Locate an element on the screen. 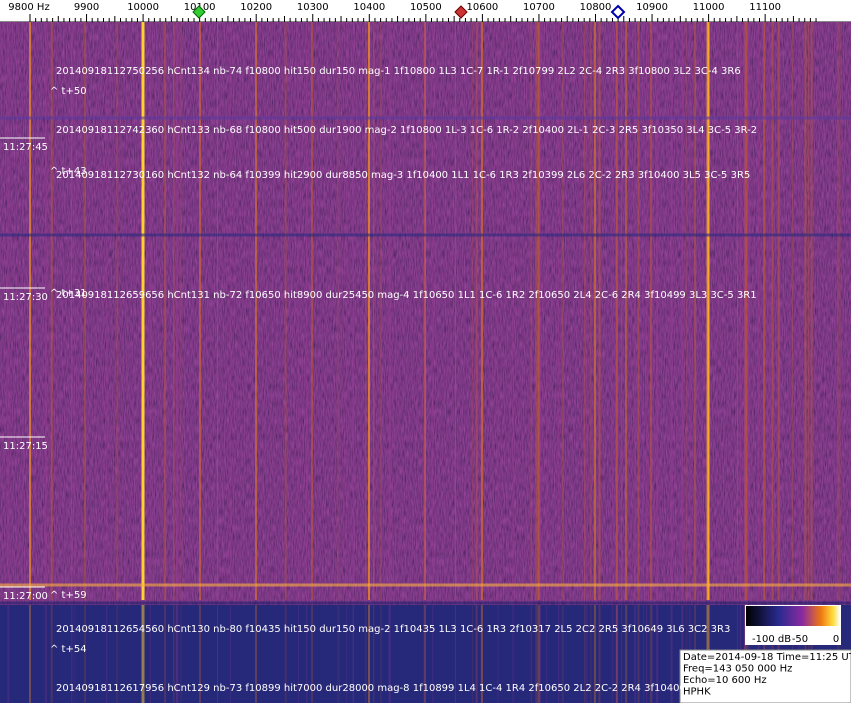  time-label: 11:27:45 is located at coordinates (25, 147).